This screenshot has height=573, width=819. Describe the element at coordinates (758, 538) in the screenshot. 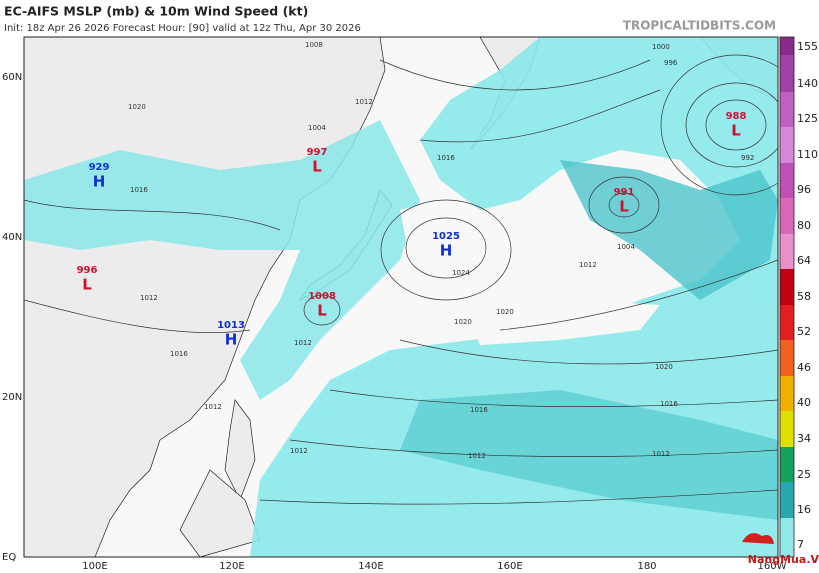

I see `watermark-logo` at that location.